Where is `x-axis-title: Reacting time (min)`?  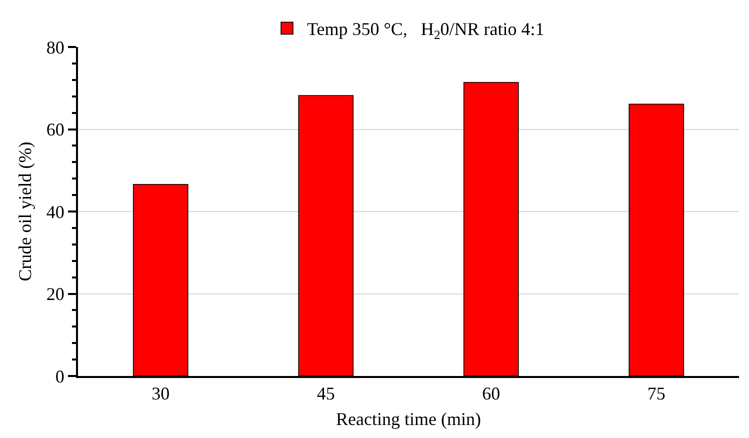 x-axis-title: Reacting time (min) is located at coordinates (408, 419).